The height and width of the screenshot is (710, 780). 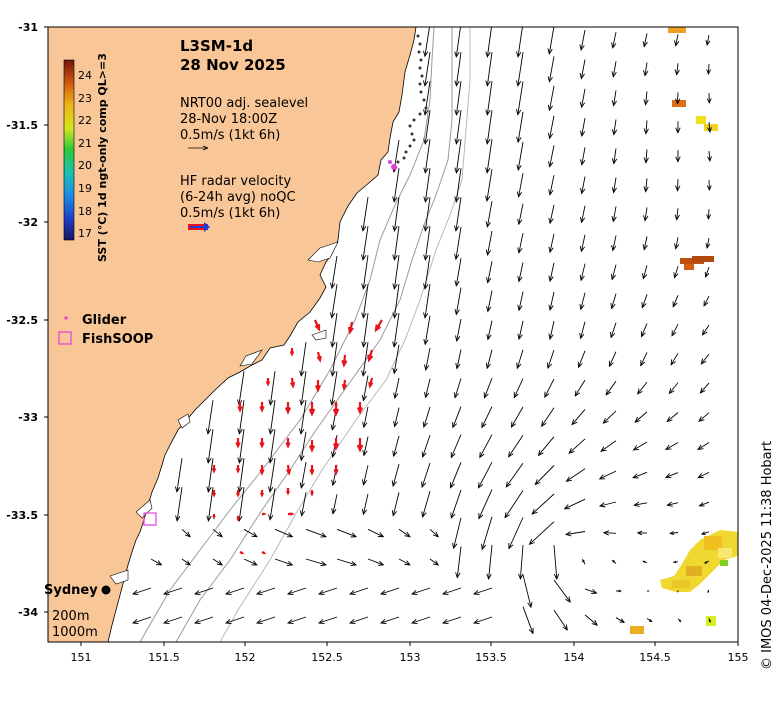 I want to click on colorbar-tick: 23, so click(x=85, y=98).